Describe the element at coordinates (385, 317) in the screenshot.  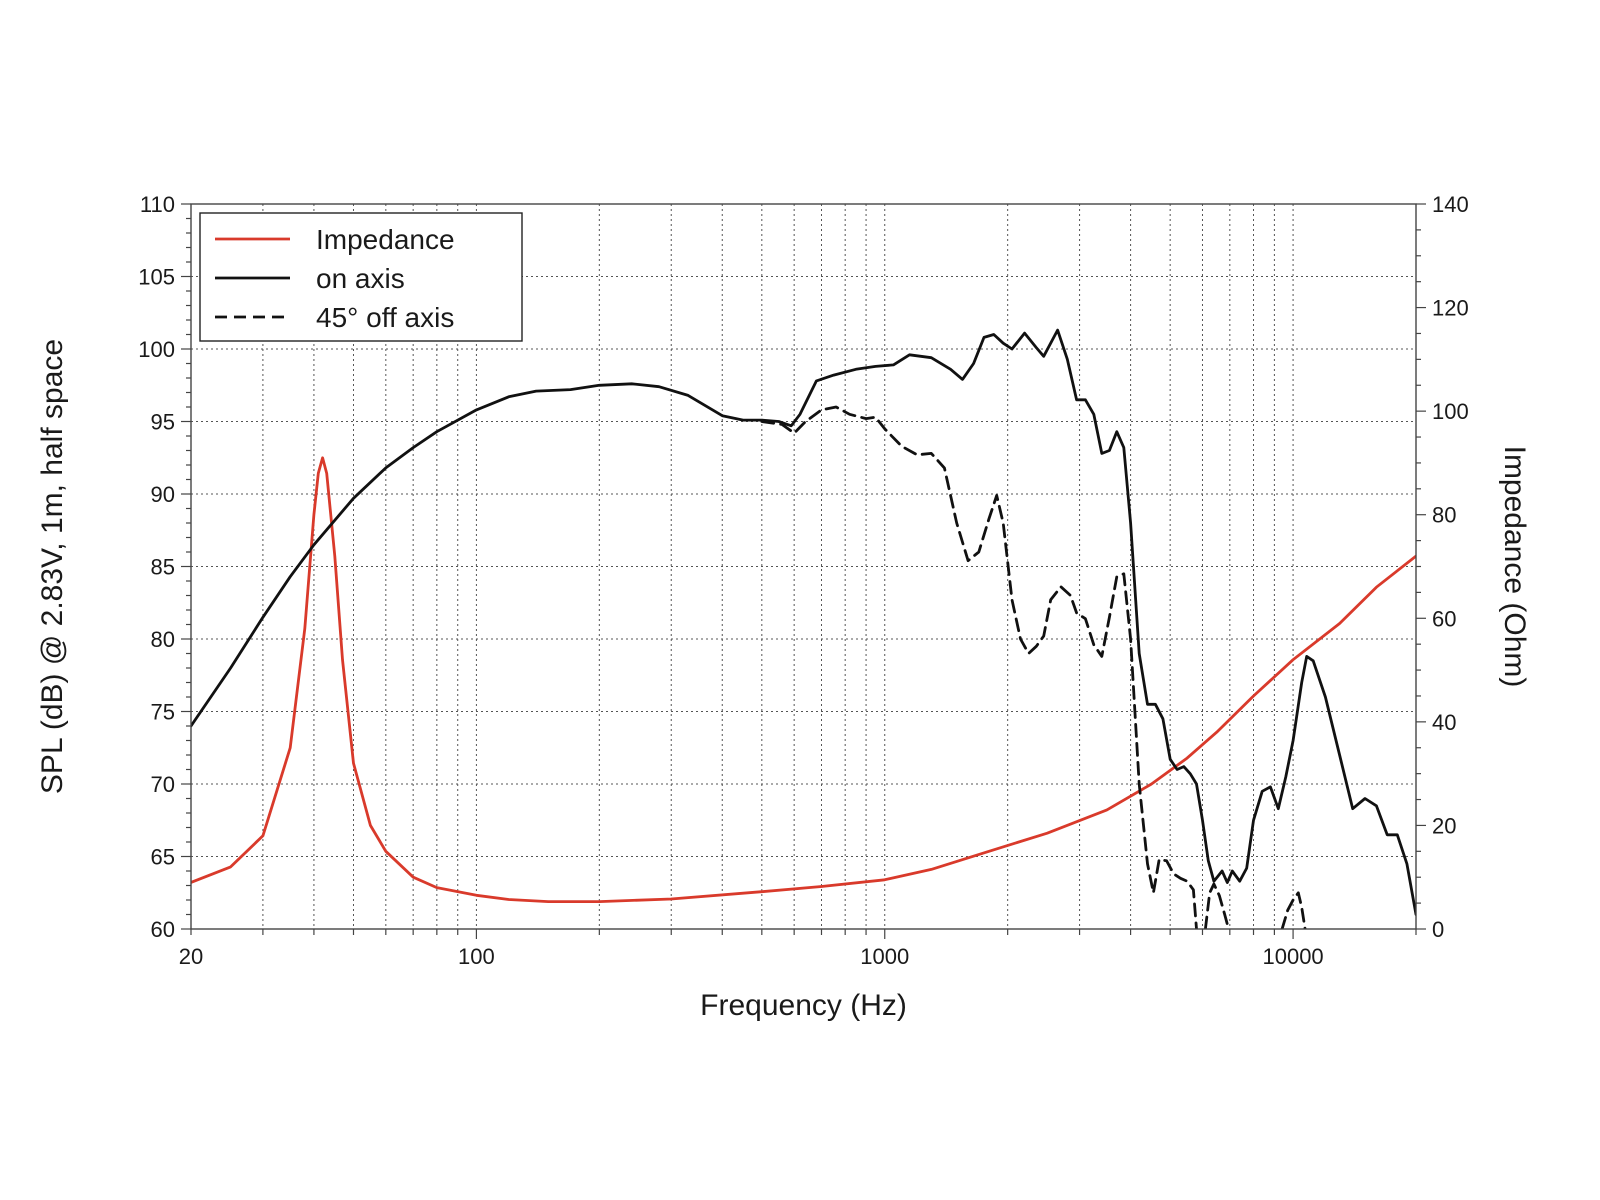
I see `legend-label: 45° off axis` at that location.